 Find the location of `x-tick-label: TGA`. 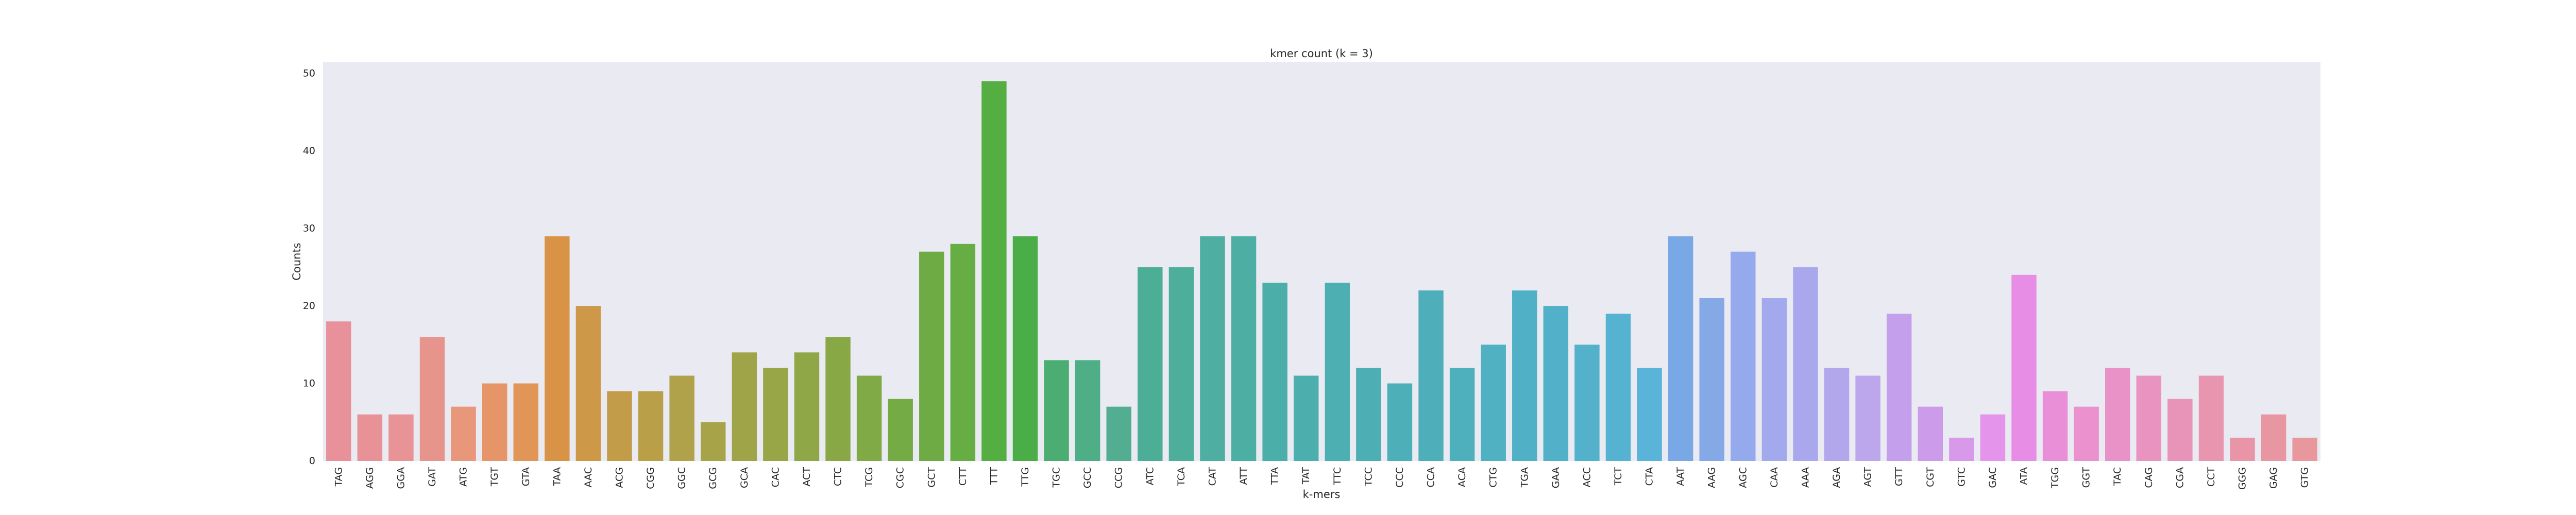

x-tick-label: TGA is located at coordinates (1524, 478).